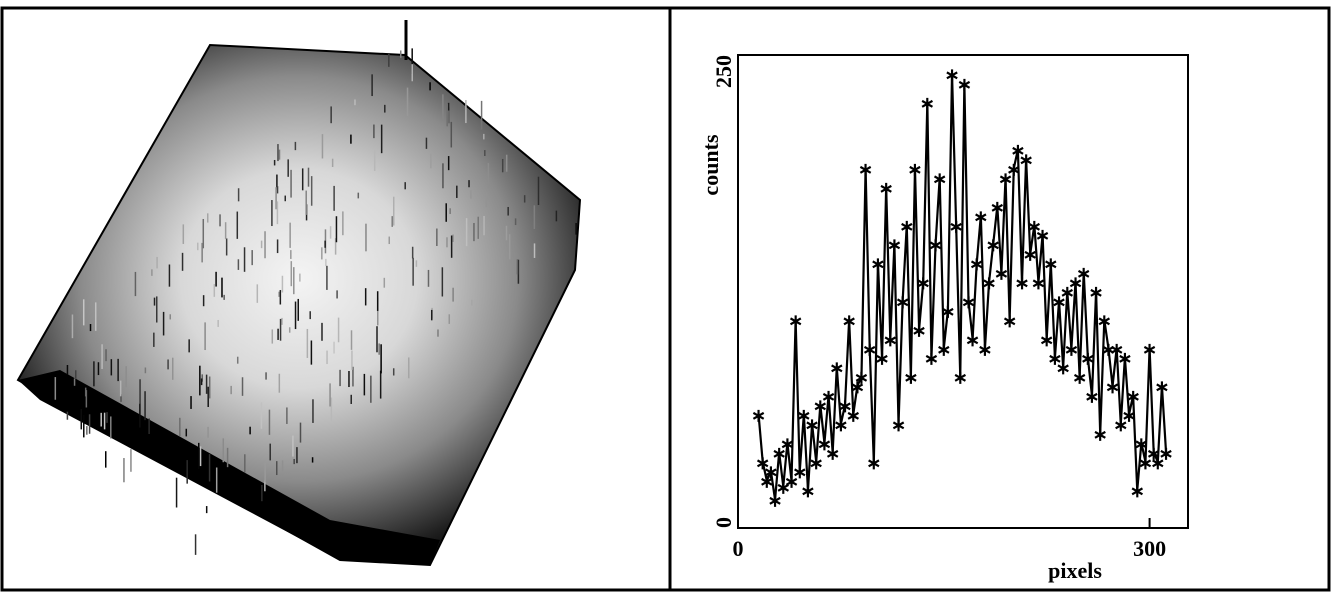 The image size is (1331, 598). I want to click on x-axis-label: pixels, so click(1075, 570).